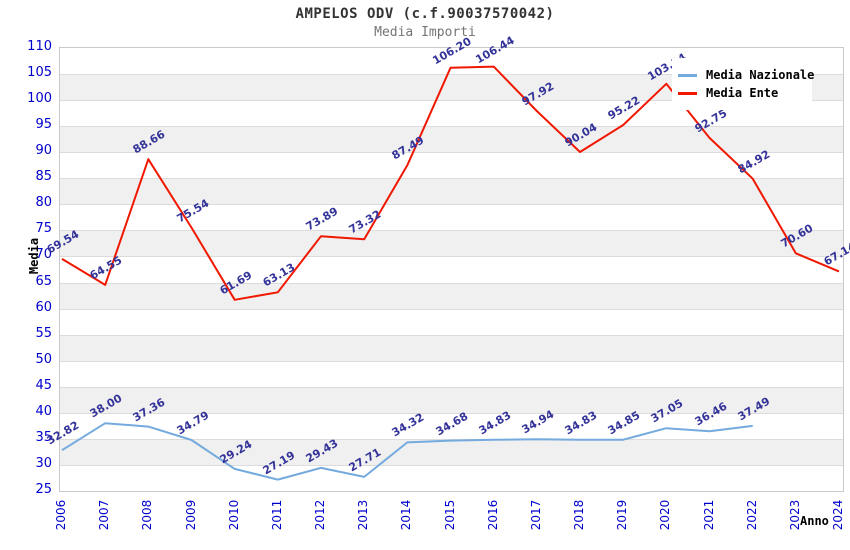  I want to click on y-tick-label: 110, so click(39, 46).